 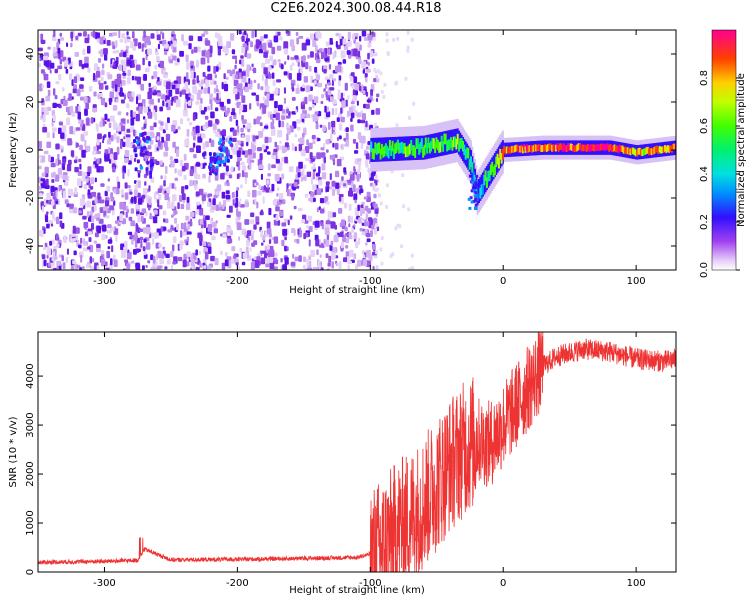 What do you see at coordinates (719, 174) in the screenshot?
I see `colorbar-axes: 0.00.20.40.60.8` at bounding box center [719, 174].